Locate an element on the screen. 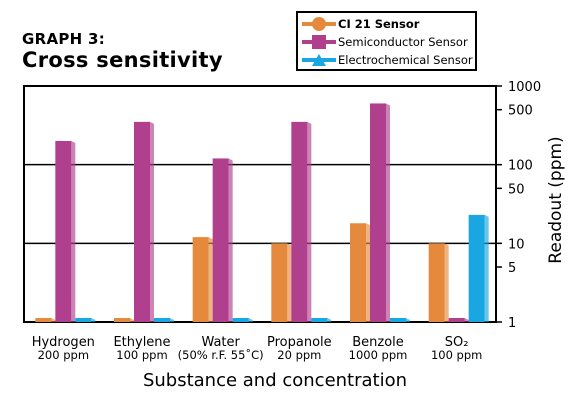  x-category-label: SO₂ 100 ppm is located at coordinates (457, 349).